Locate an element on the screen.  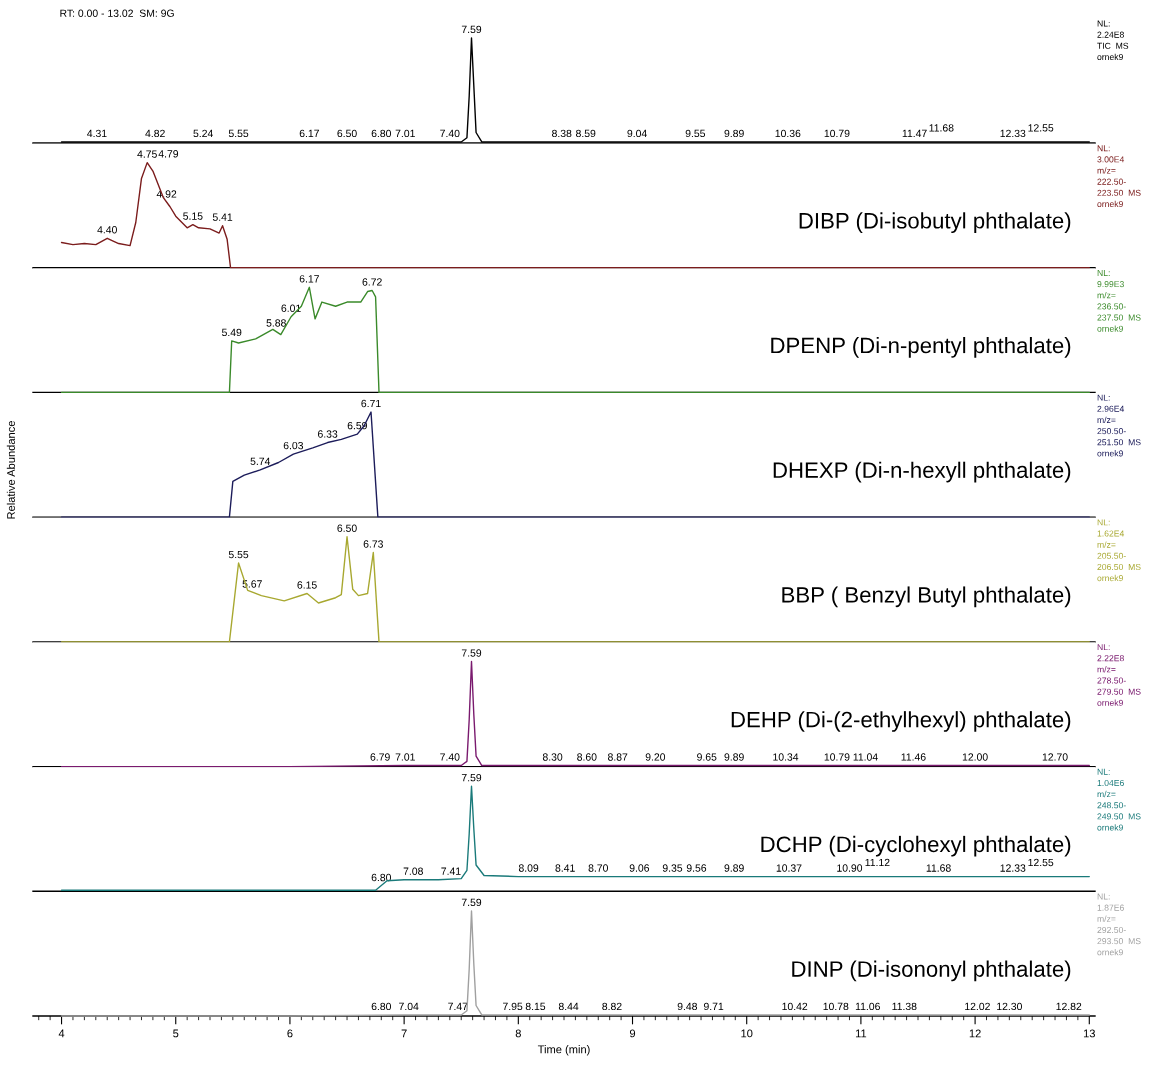
annotation: 6.15 is located at coordinates (307, 585).